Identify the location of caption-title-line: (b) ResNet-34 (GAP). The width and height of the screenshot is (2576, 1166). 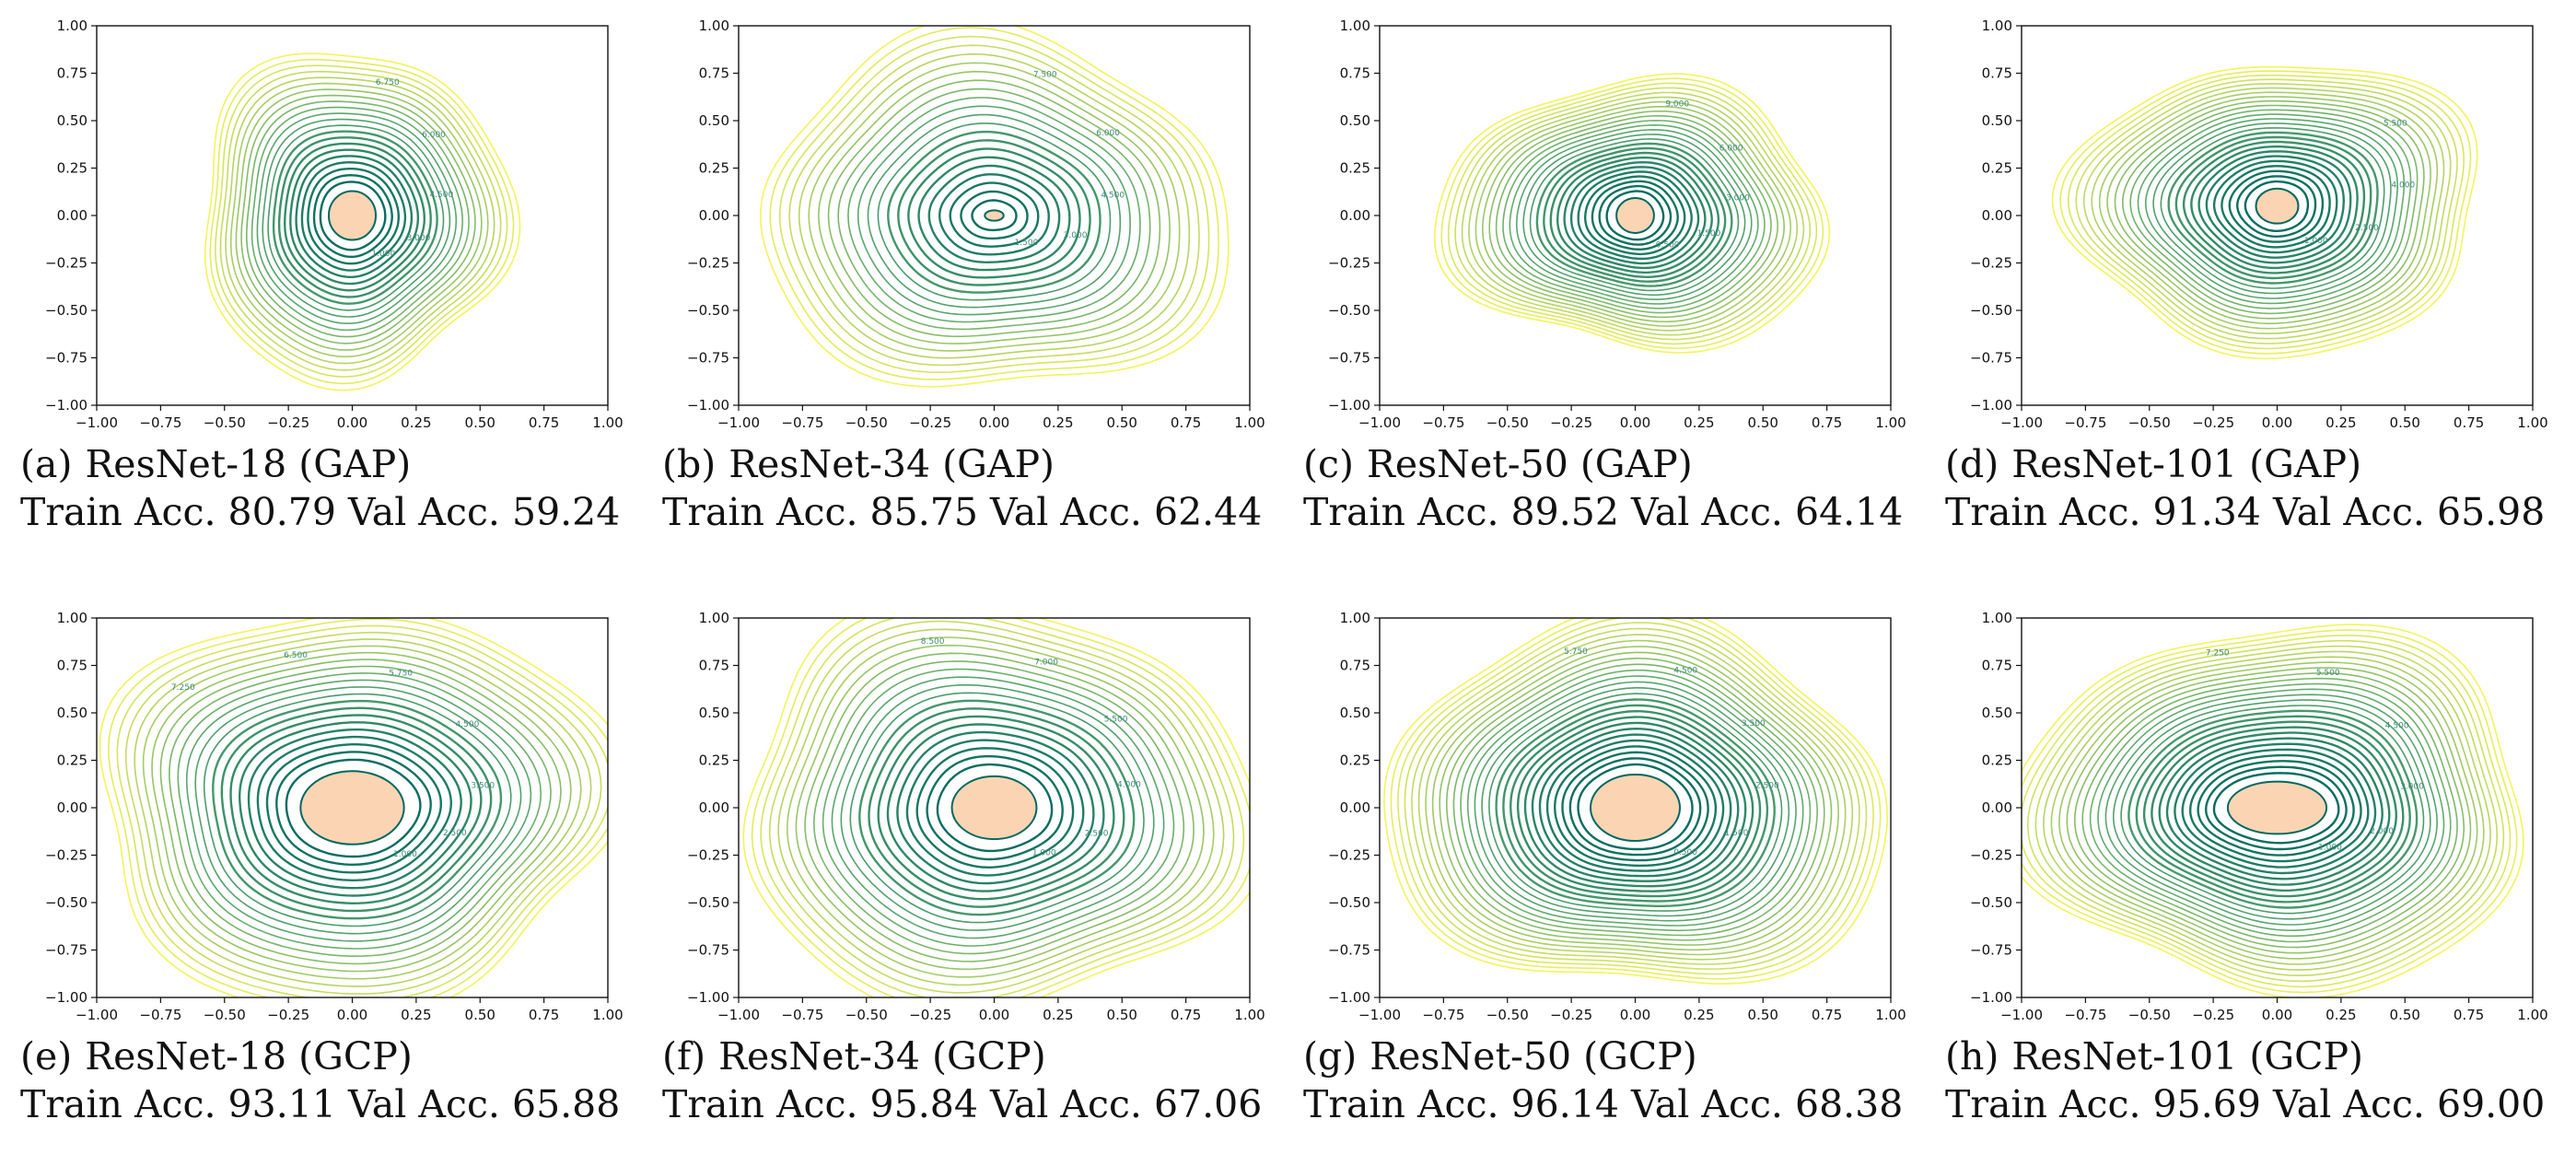
(966, 464).